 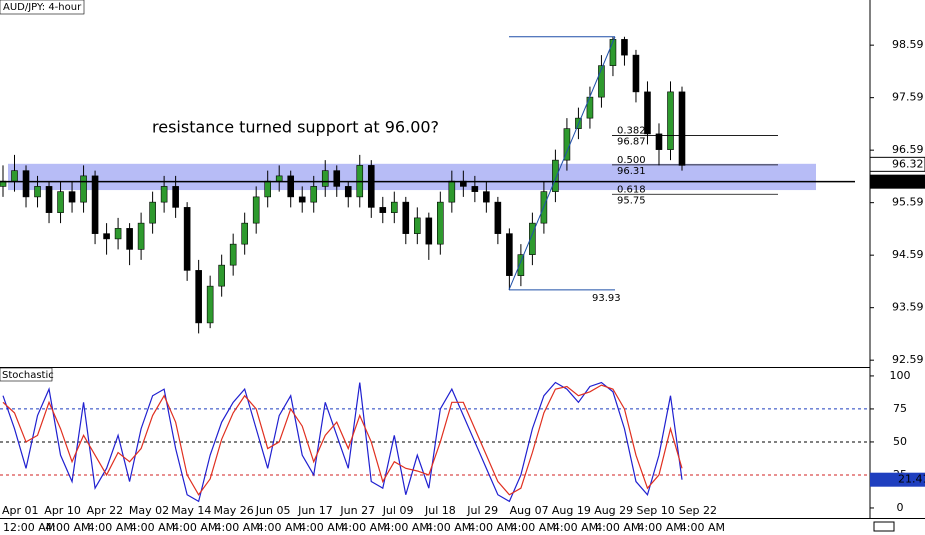 I want to click on fib-ratio: 0.618, so click(x=631, y=189).